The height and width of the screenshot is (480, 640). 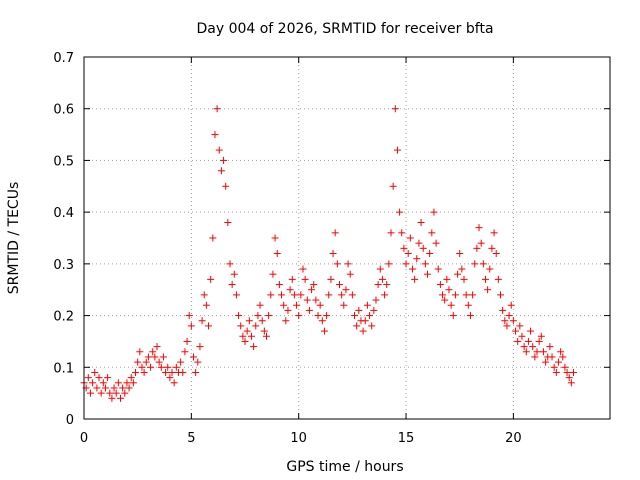 What do you see at coordinates (191, 438) in the screenshot?
I see `x-tick-label: 5` at bounding box center [191, 438].